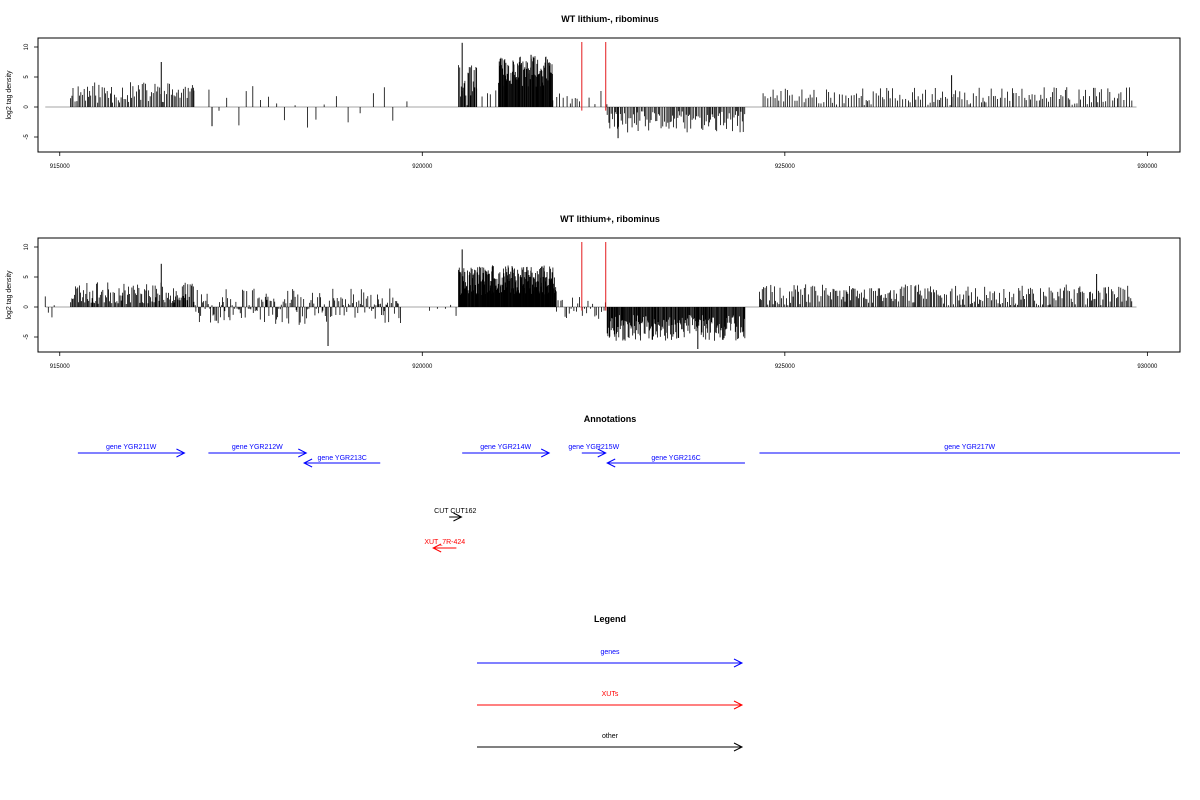 The width and height of the screenshot is (1200, 800). Describe the element at coordinates (610, 219) in the screenshot. I see `panel-title: WT lithium+, ribominus` at that location.